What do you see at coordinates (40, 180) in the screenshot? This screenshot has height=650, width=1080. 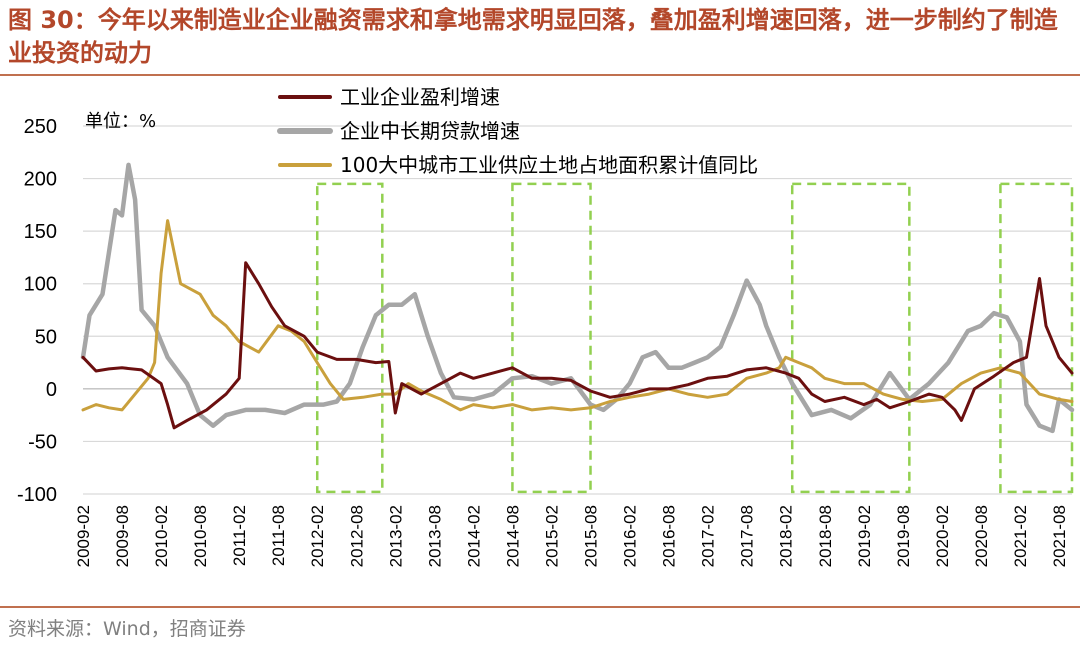 I see `y-tick-label: 200` at bounding box center [40, 180].